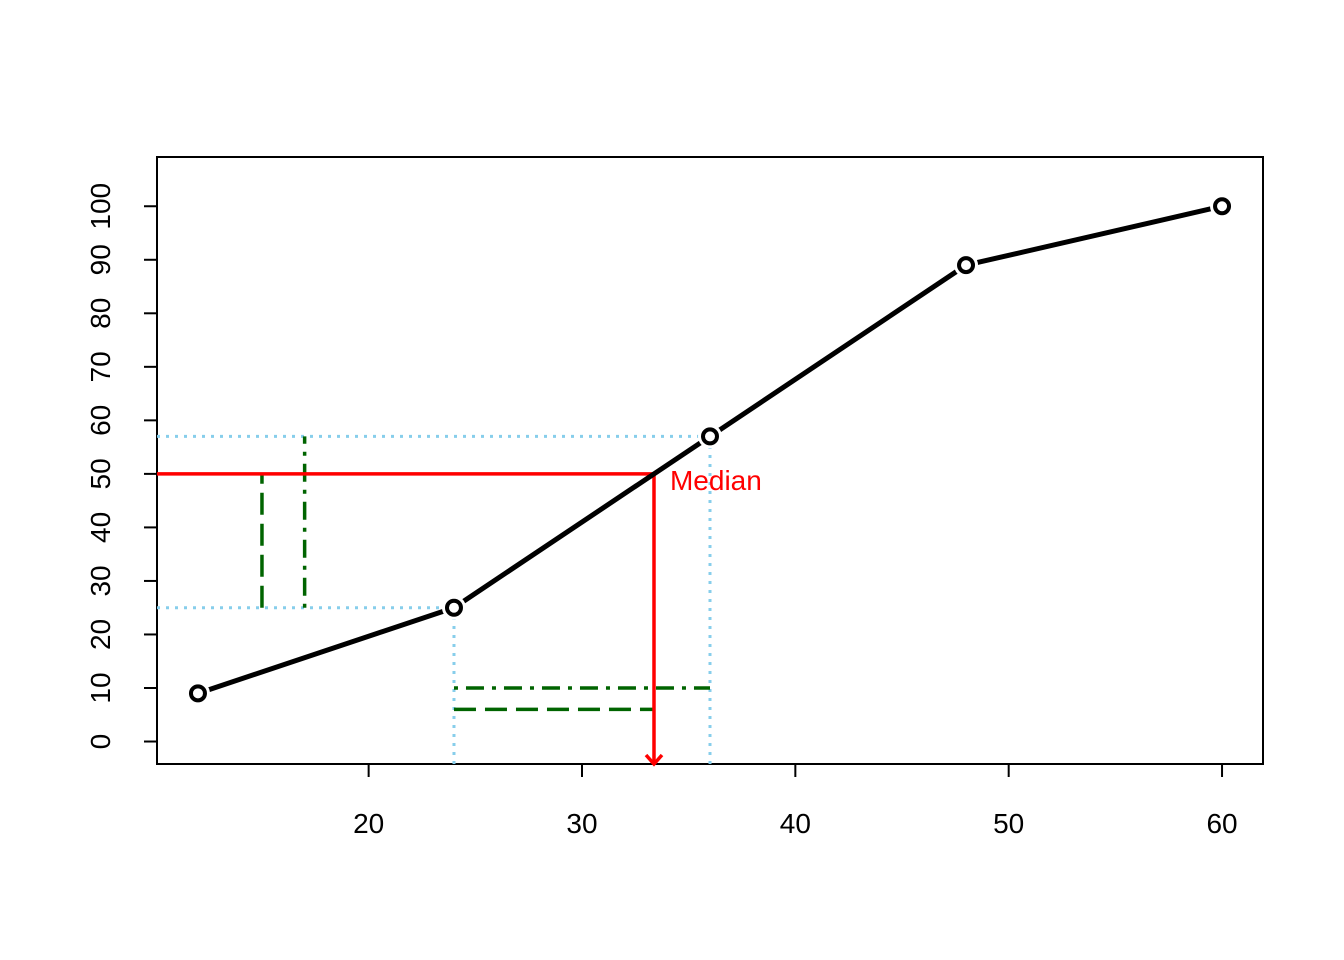 The height and width of the screenshot is (960, 1344). Describe the element at coordinates (100, 634) in the screenshot. I see `y-tick-label: 20` at that location.